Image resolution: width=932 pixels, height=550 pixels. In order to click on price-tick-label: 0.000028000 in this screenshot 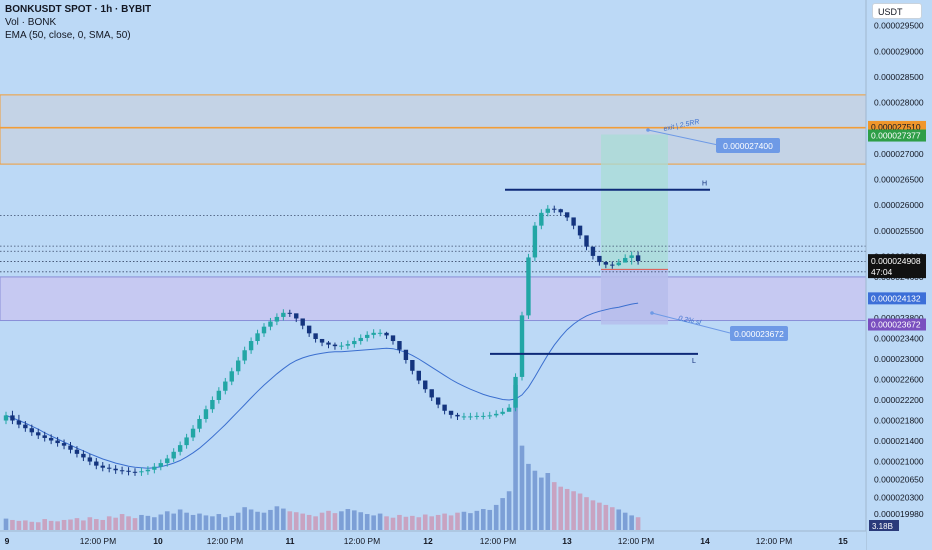, I will do `click(899, 103)`.